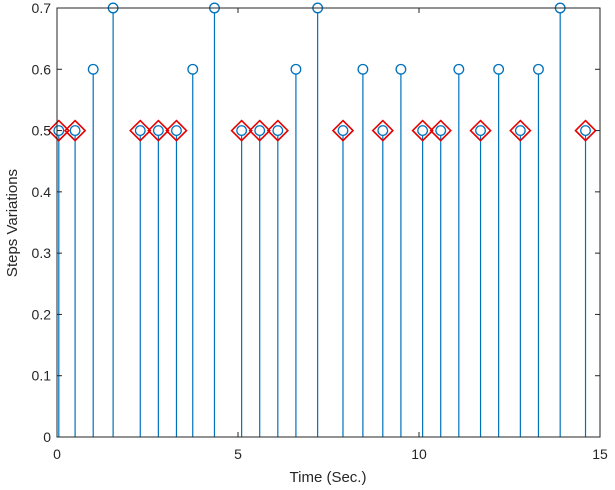 This screenshot has height=490, width=615. Describe the element at coordinates (42, 8) in the screenshot. I see `y-tick-label: 0.7` at that location.